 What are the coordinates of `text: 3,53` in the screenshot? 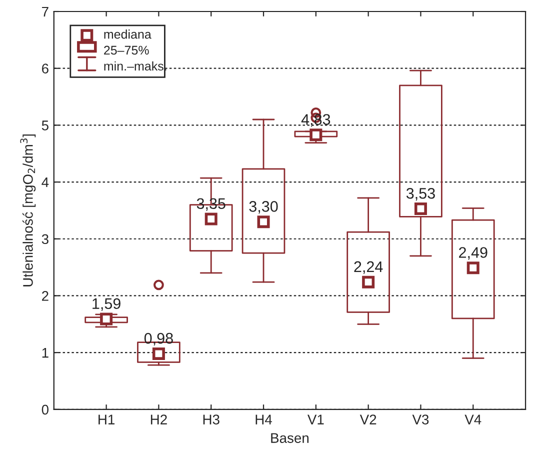 It's located at (420, 194).